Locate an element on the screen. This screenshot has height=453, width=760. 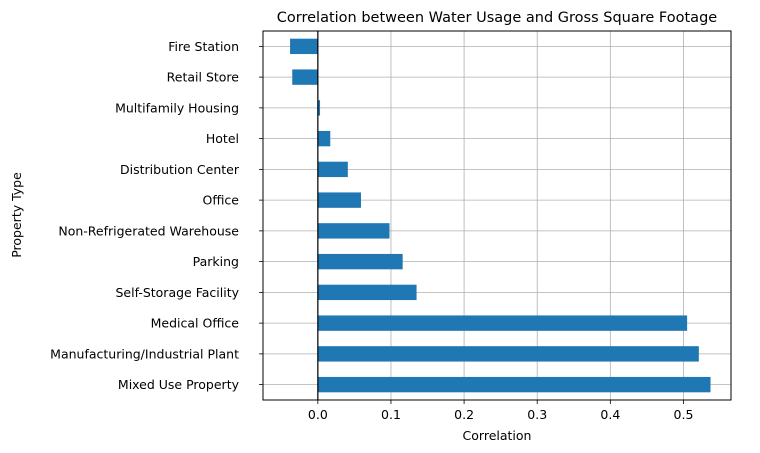
x-axis-title: Correlation is located at coordinates (497, 435).